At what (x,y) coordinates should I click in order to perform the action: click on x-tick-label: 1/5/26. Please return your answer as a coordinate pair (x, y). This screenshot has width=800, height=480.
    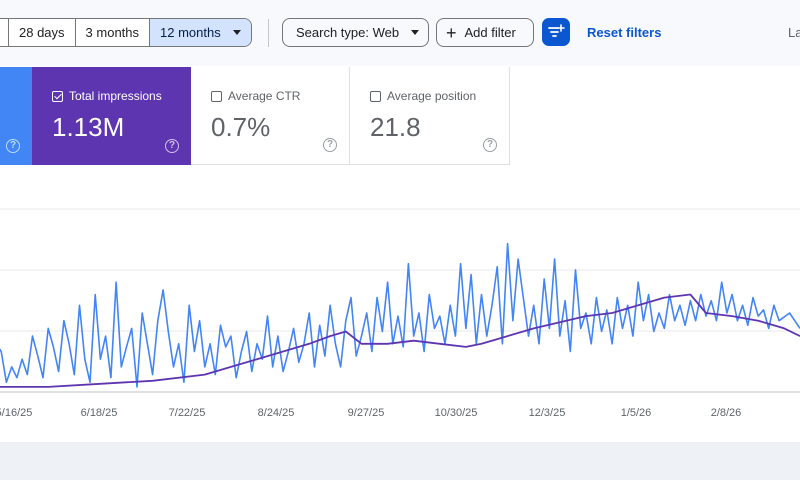
    Looking at the image, I should click on (636, 413).